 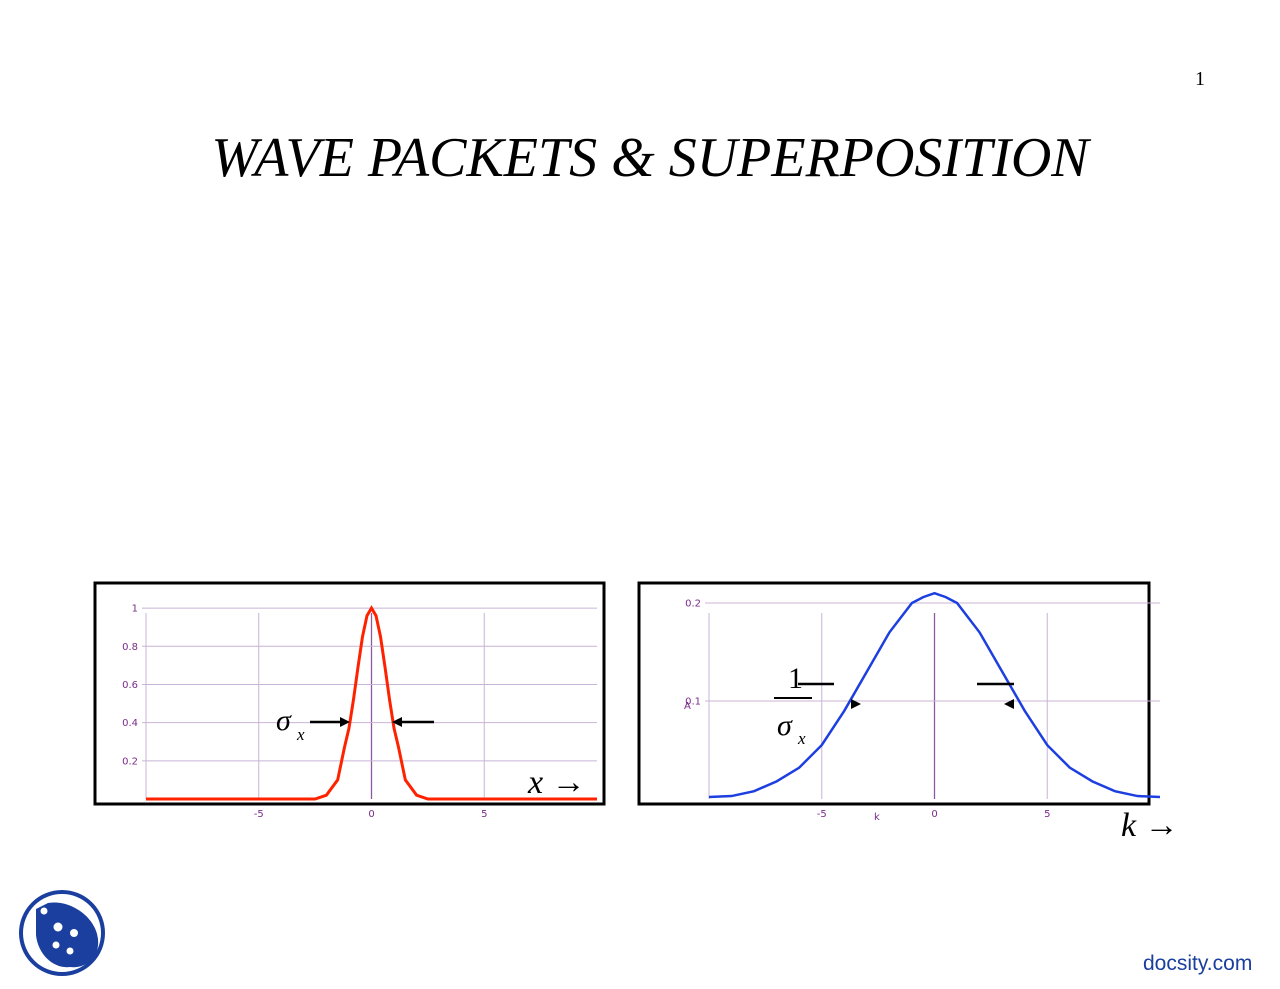 What do you see at coordinates (856, 704) in the screenshot?
I see `arrowhead-right-icon` at bounding box center [856, 704].